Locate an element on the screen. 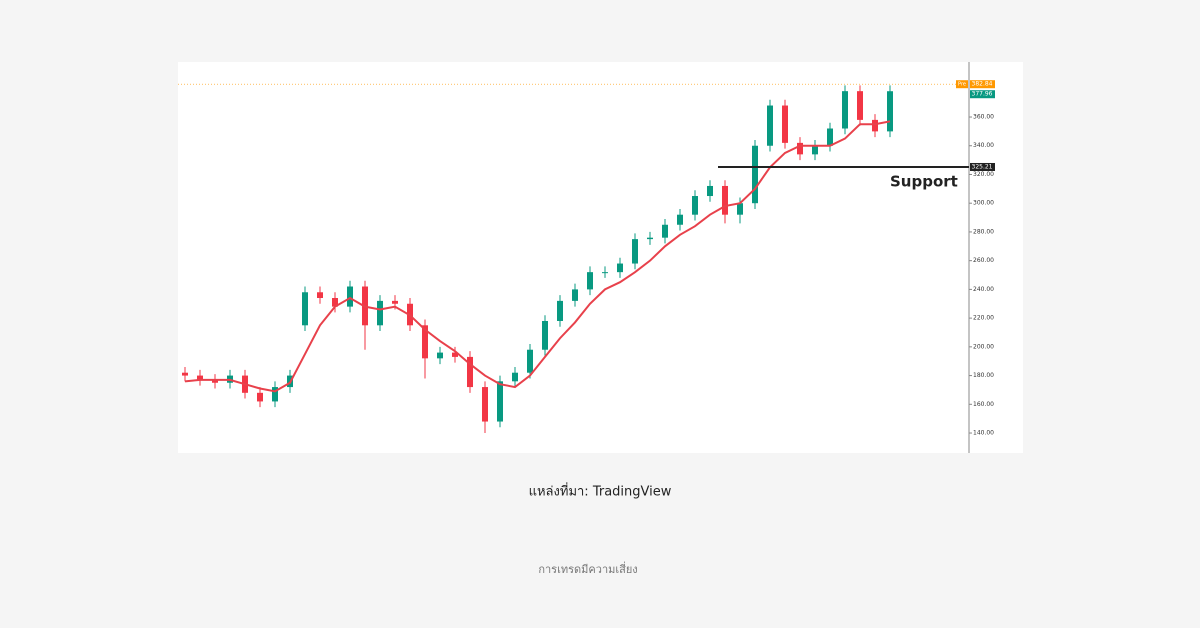 The width and height of the screenshot is (1200, 628). support-price-bg is located at coordinates (982, 166).